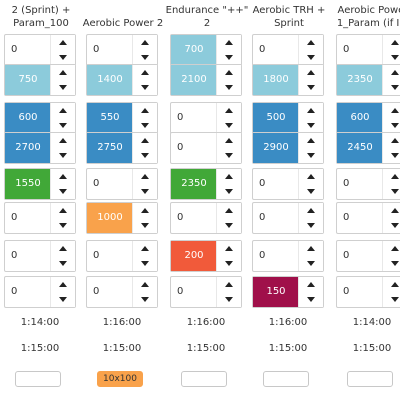  Describe the element at coordinates (276, 118) in the screenshot. I see `stepper-value: 500` at that location.